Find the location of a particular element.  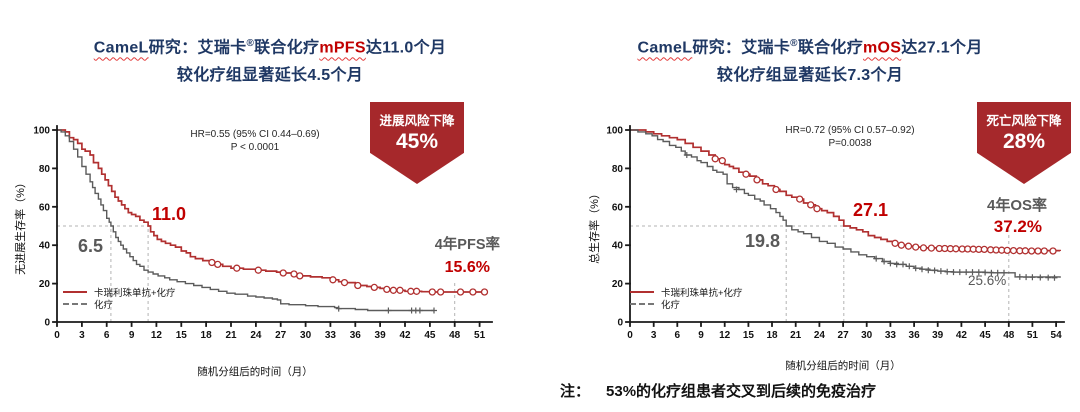

pfs-median-treat: 11.0 is located at coordinates (169, 214).